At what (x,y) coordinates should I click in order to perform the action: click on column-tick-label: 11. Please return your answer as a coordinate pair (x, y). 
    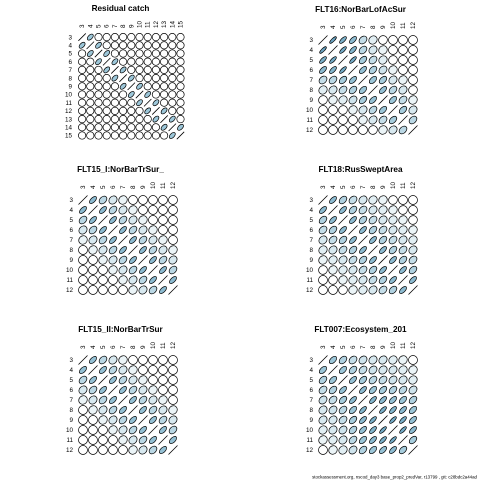
    Looking at the image, I should click on (403, 25).